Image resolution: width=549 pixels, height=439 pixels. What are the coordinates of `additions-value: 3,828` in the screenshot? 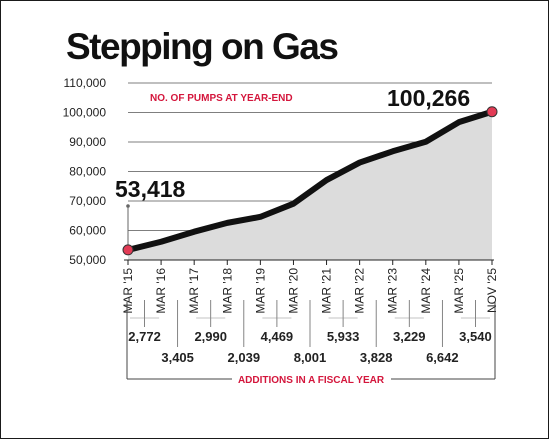 It's located at (376, 357).